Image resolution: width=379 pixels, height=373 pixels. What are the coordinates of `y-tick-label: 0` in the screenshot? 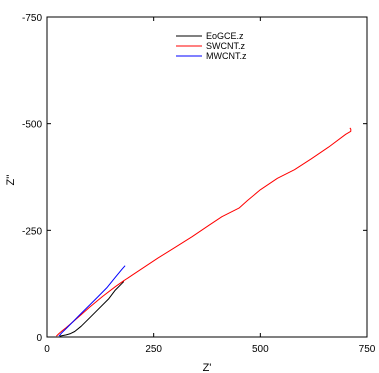 It's located at (39, 338).